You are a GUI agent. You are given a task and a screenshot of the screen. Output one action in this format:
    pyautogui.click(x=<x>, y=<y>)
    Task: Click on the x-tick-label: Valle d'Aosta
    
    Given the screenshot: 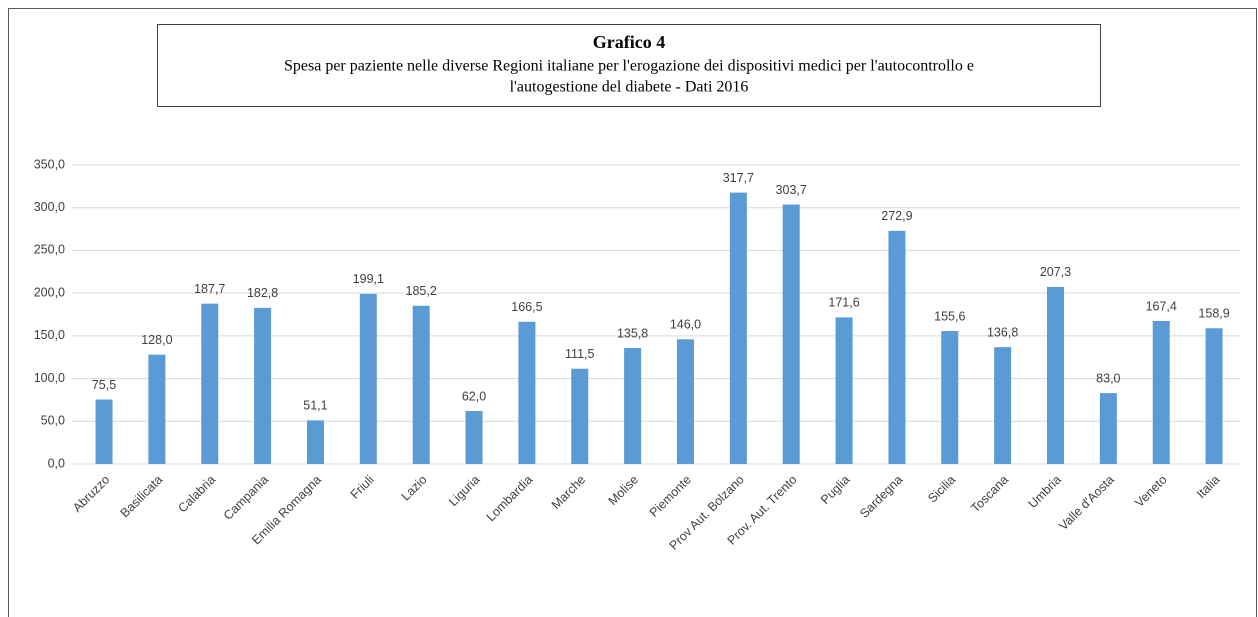 What is the action you would take?
    pyautogui.click(x=1086, y=503)
    